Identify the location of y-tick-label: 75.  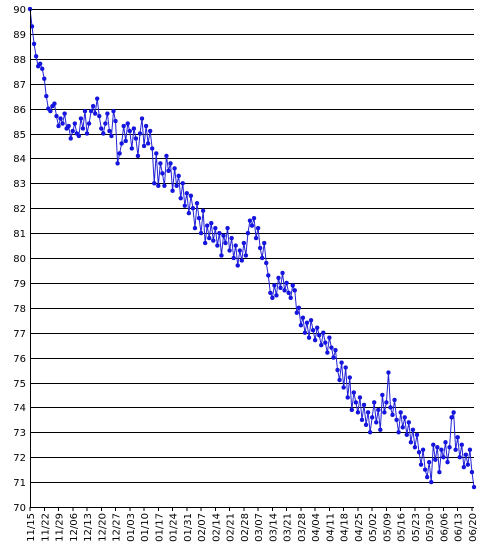
(19, 384).